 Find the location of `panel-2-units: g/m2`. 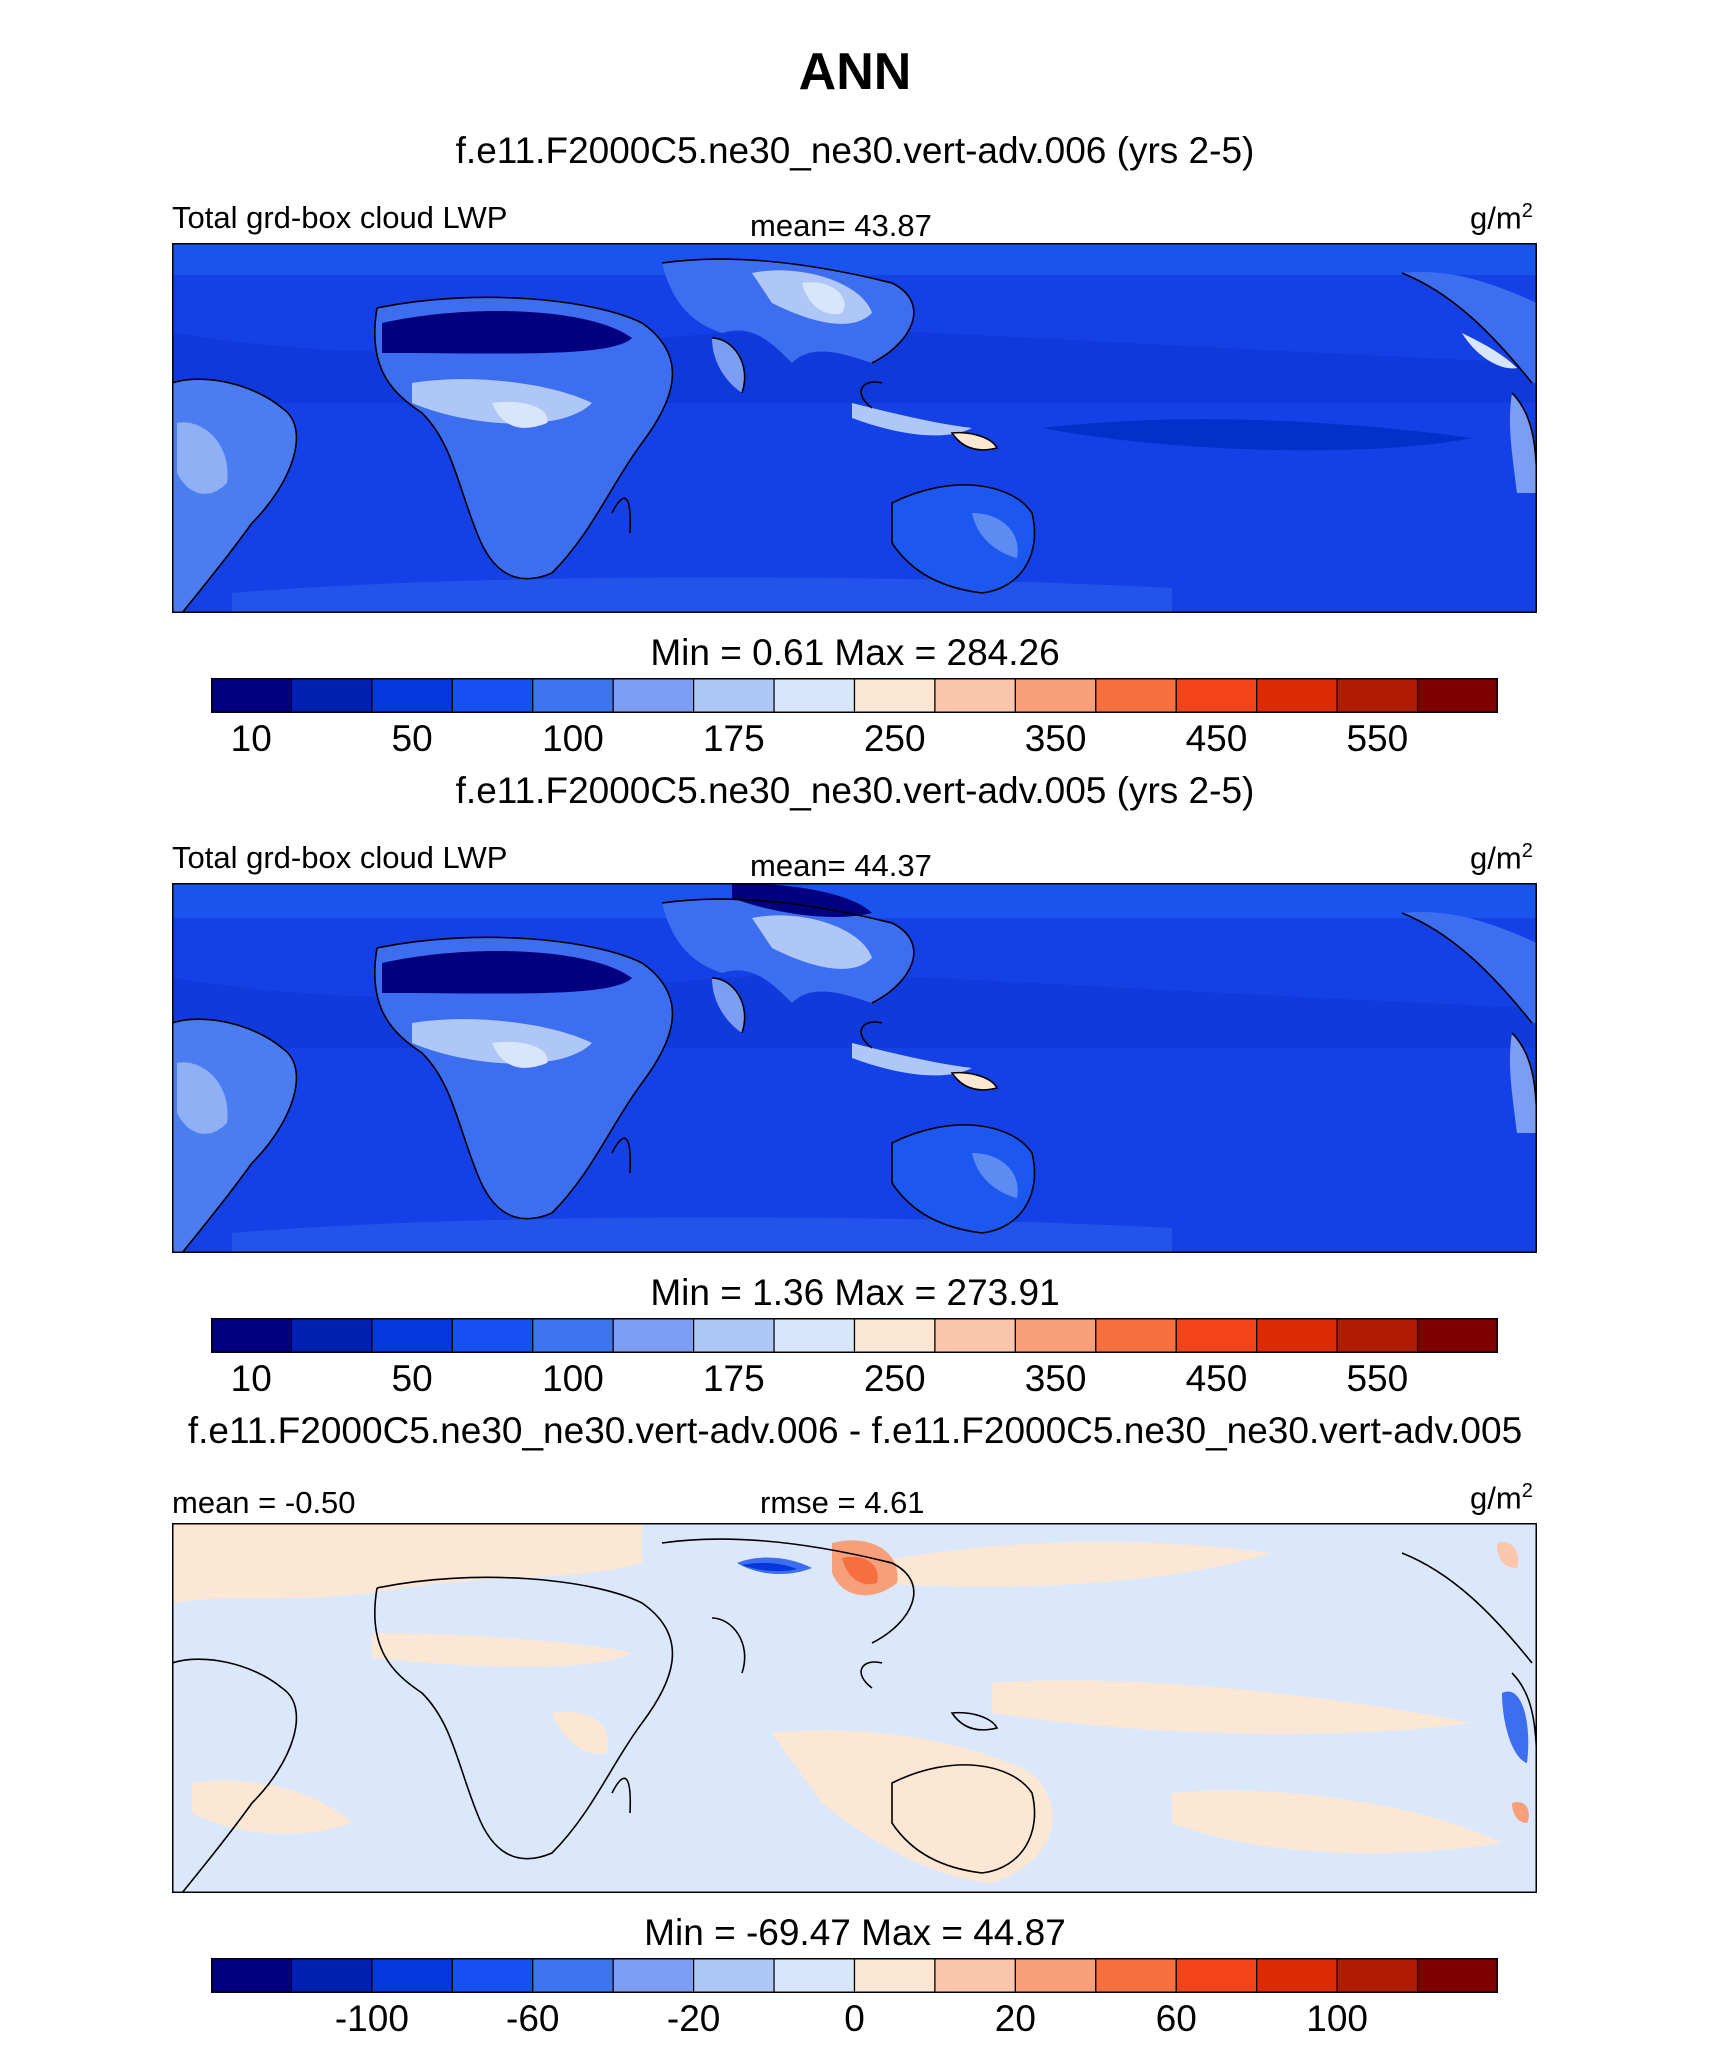

panel-2-units: g/m2 is located at coordinates (1501, 858).